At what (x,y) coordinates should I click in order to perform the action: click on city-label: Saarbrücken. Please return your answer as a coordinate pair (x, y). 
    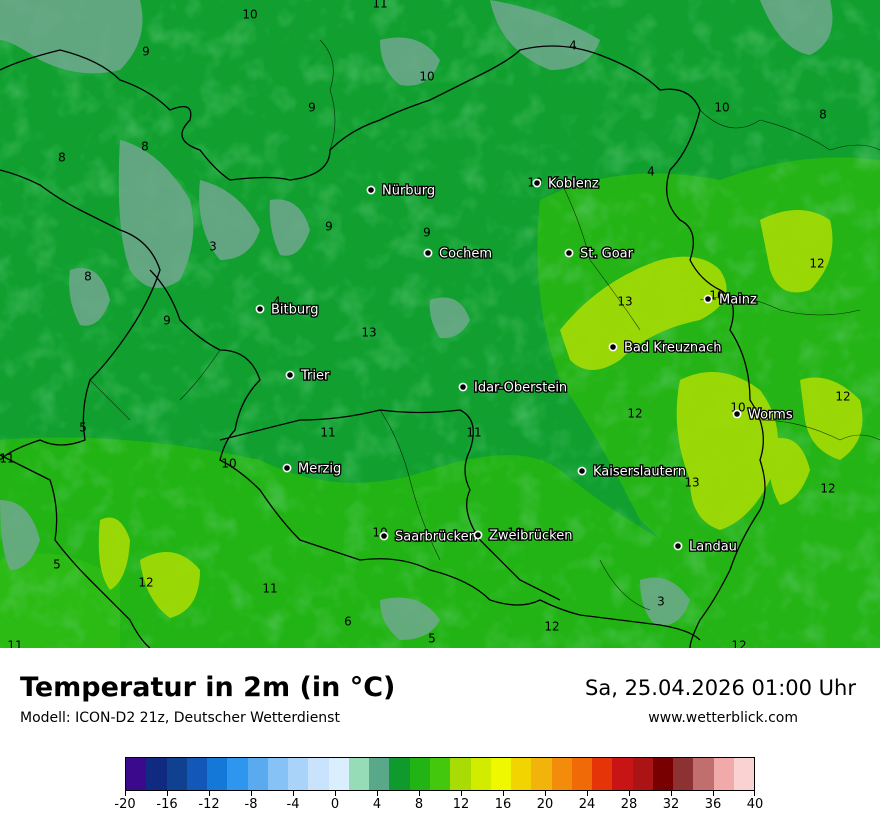
    Looking at the image, I should click on (436, 537).